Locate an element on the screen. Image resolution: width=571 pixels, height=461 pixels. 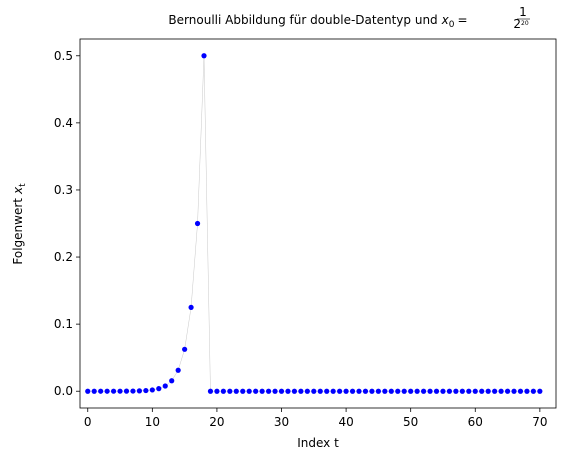
x-tick-label: 60 is located at coordinates (475, 422).